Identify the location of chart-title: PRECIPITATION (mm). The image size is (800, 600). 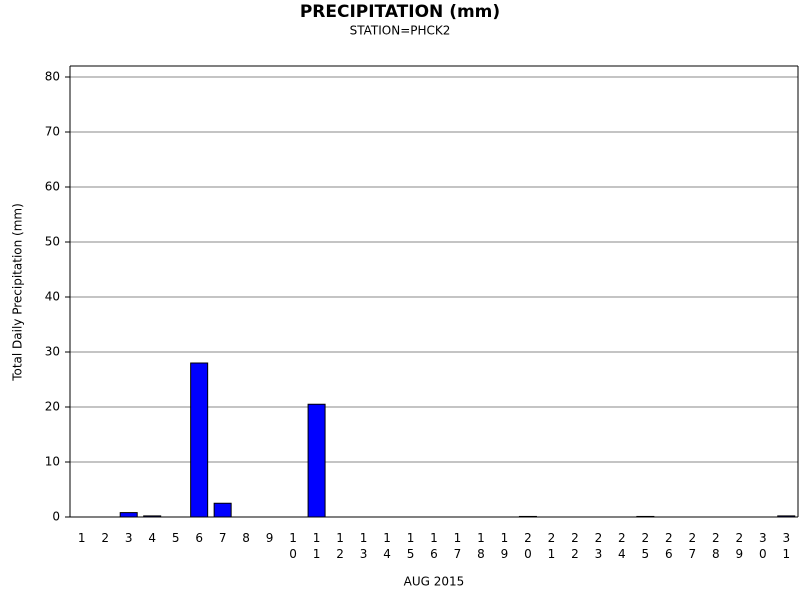
(400, 12).